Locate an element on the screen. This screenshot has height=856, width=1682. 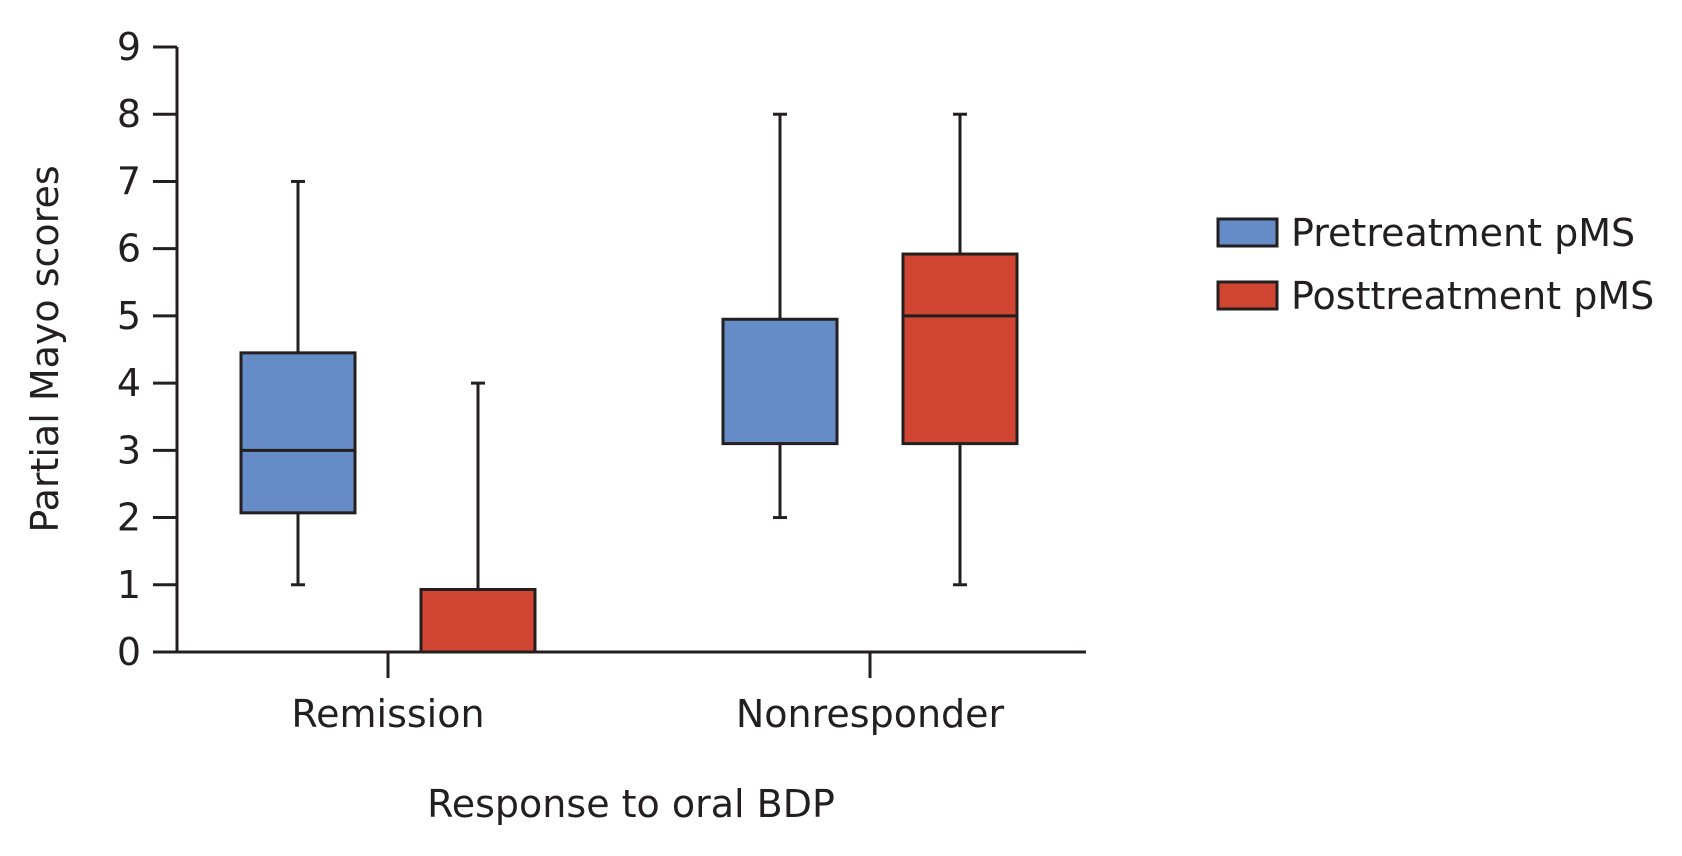
y-tick-label-6: 6 is located at coordinates (129, 249).